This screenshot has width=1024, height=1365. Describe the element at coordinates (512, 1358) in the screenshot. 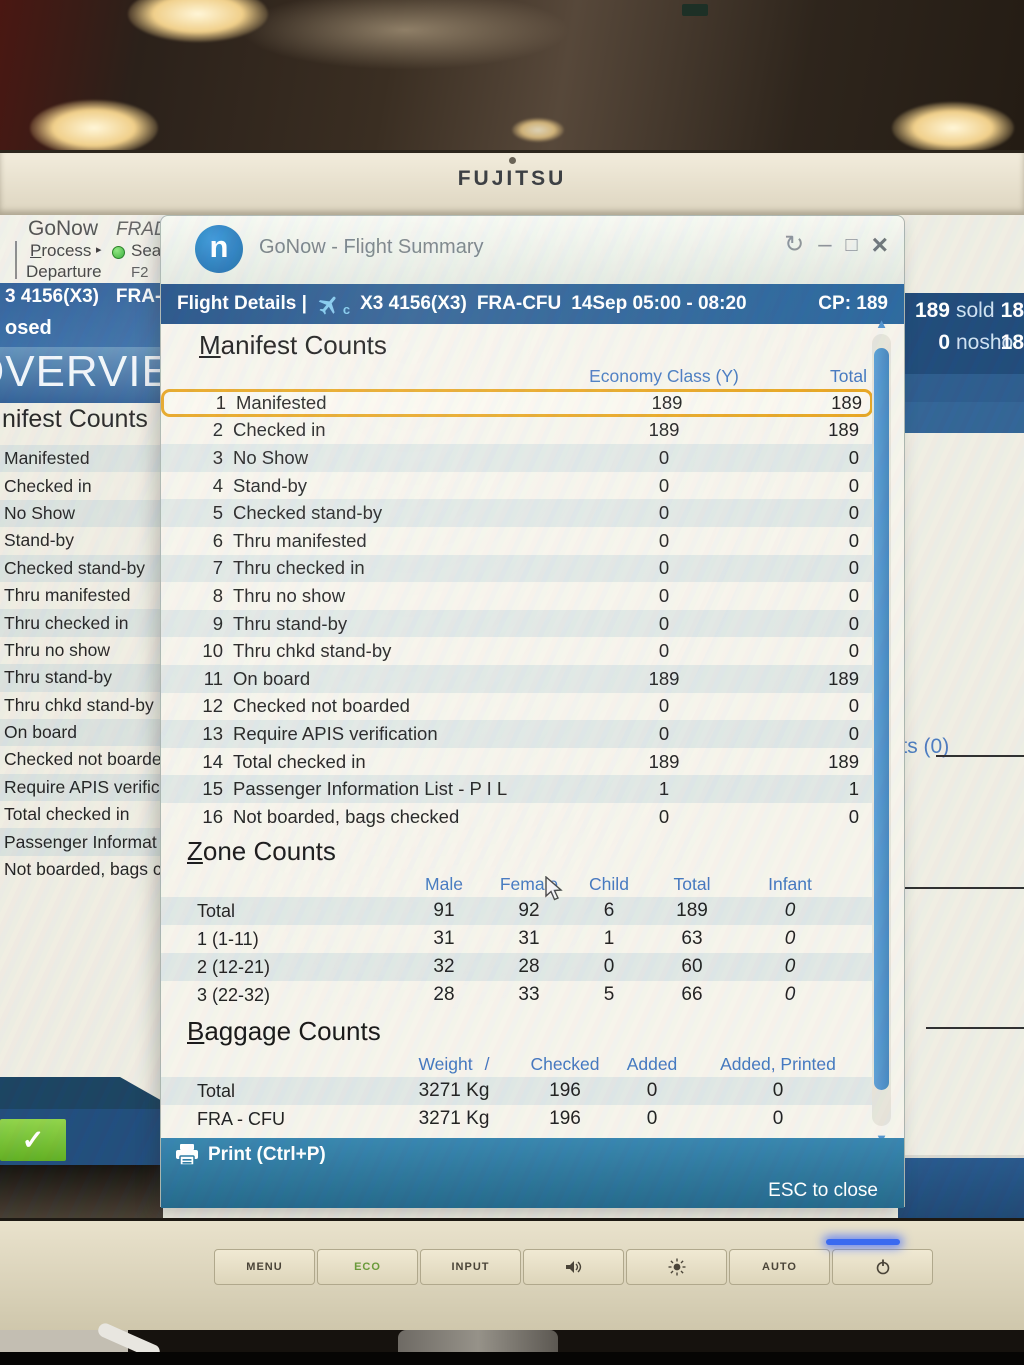

I see `photo-bottom-edge` at that location.